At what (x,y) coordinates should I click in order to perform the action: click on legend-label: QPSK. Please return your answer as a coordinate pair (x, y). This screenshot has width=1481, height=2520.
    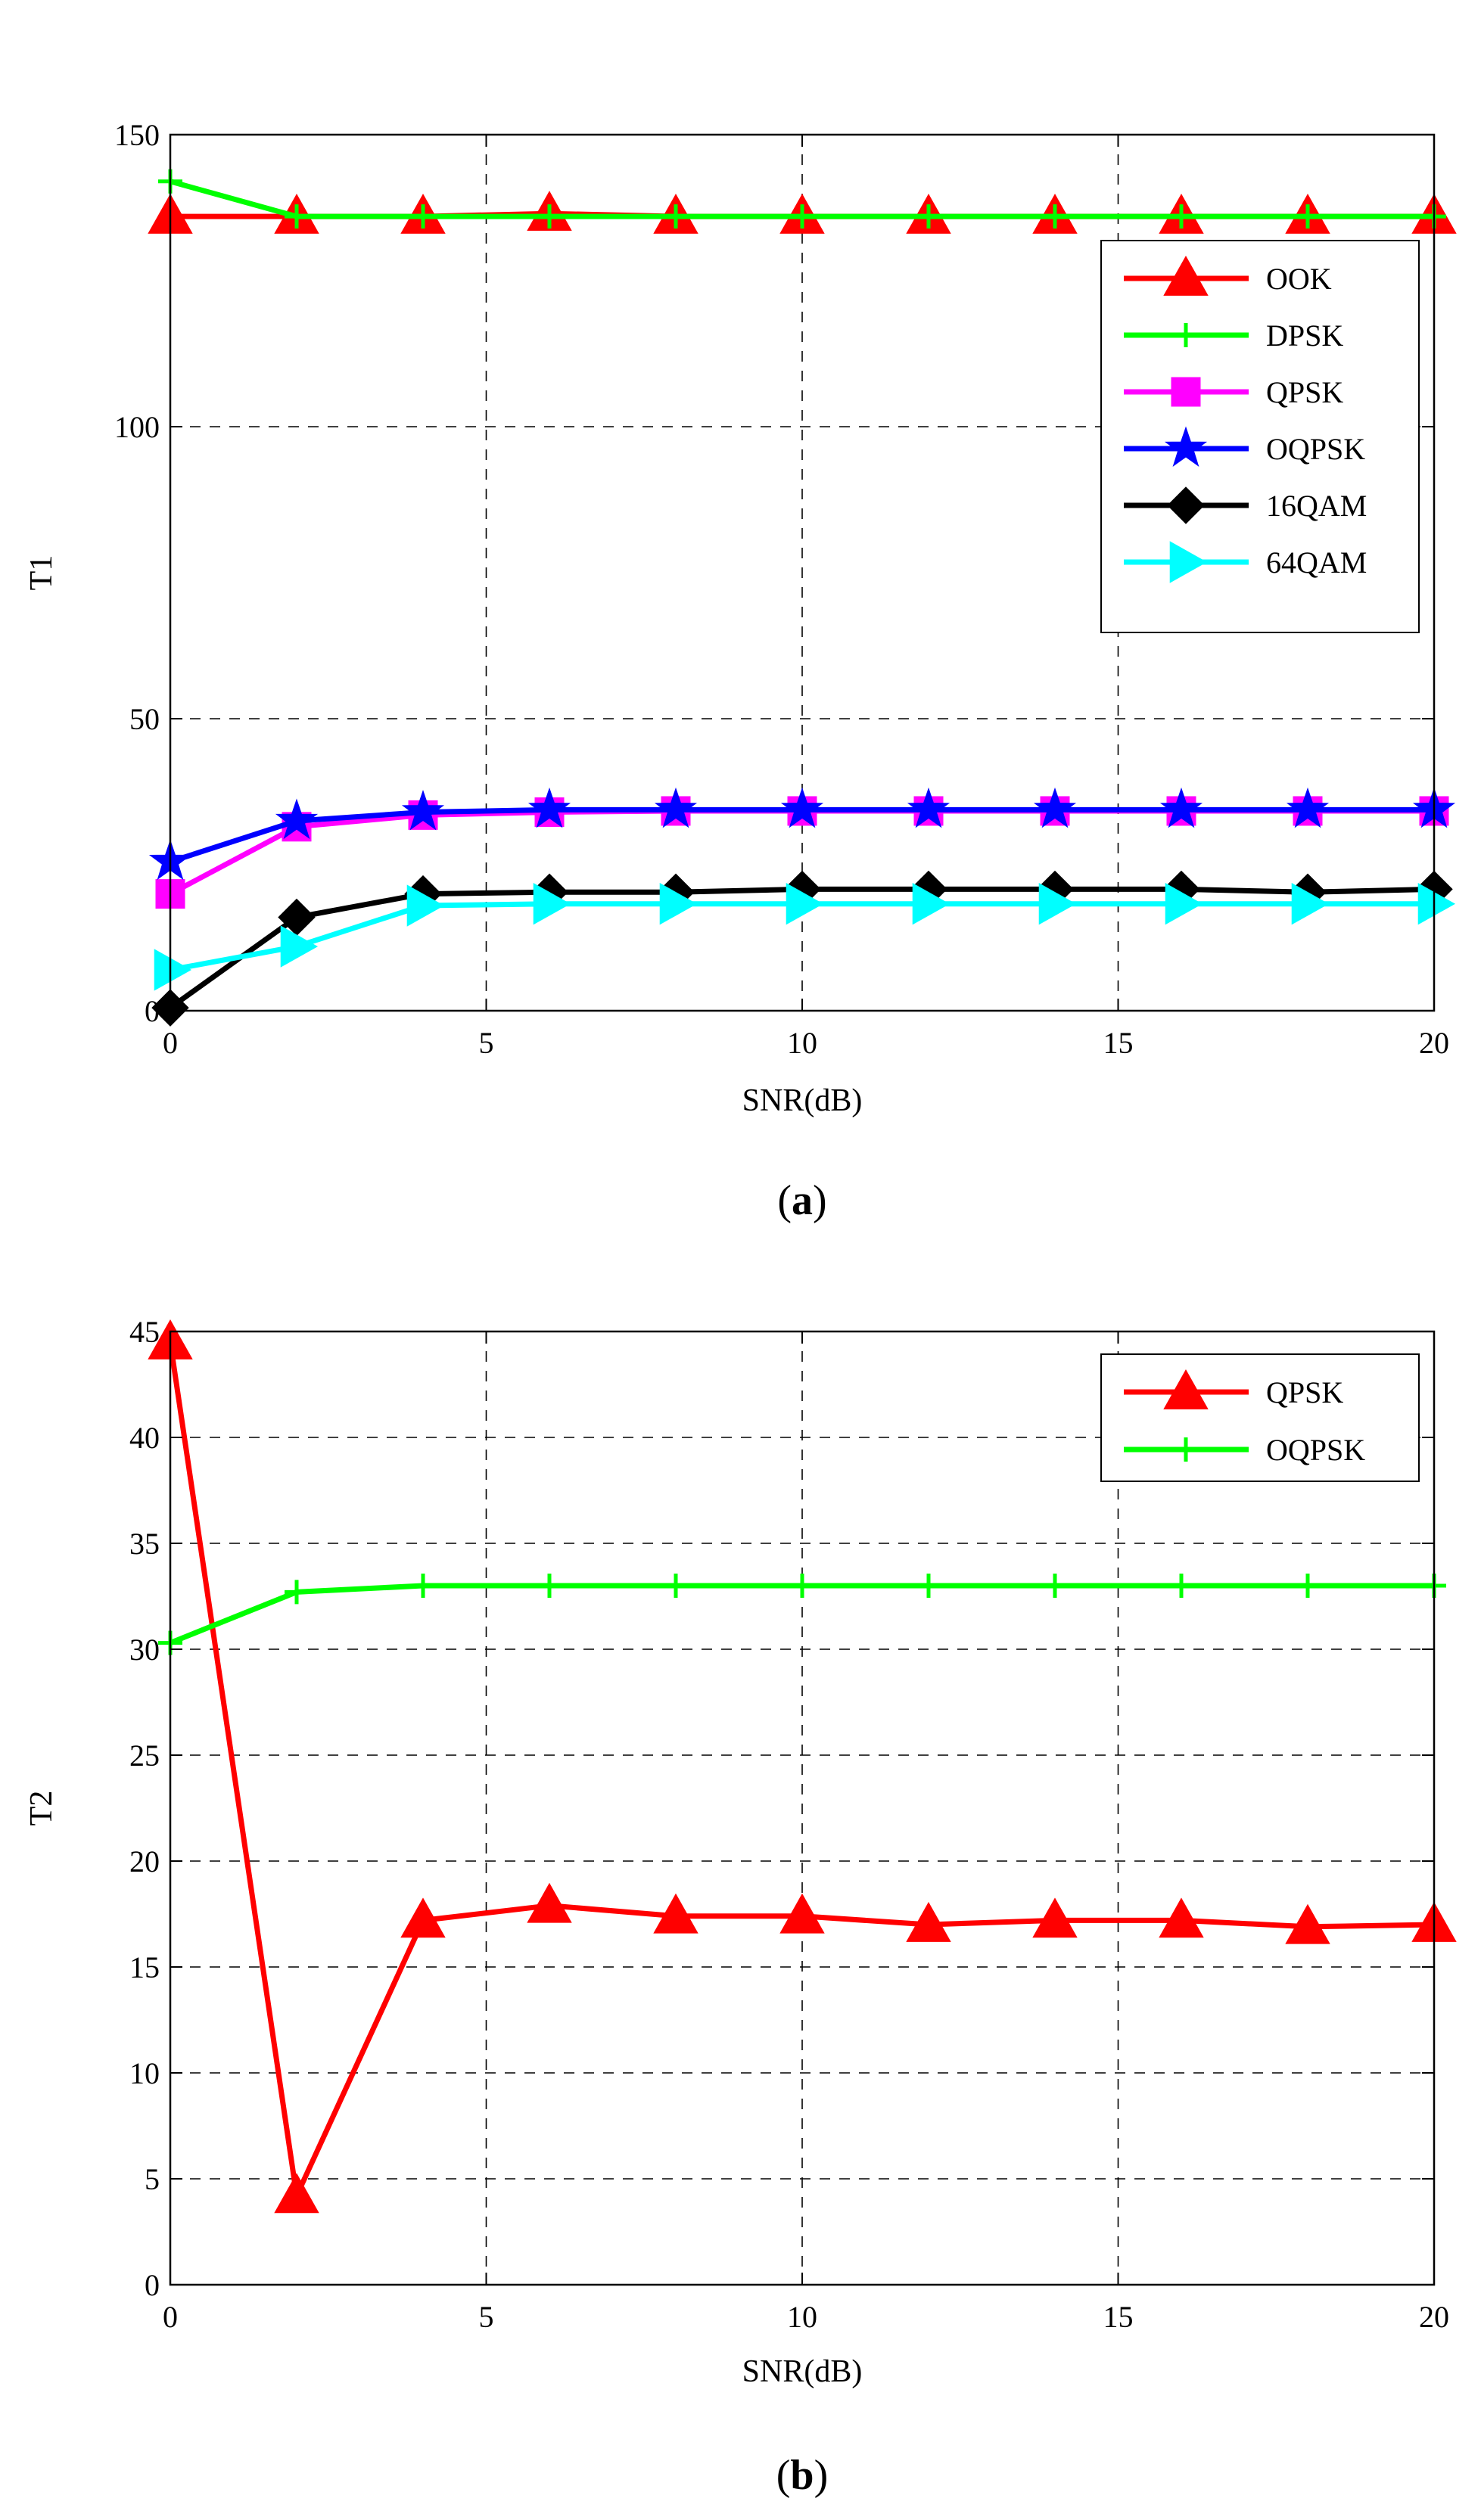
    Looking at the image, I should click on (1304, 392).